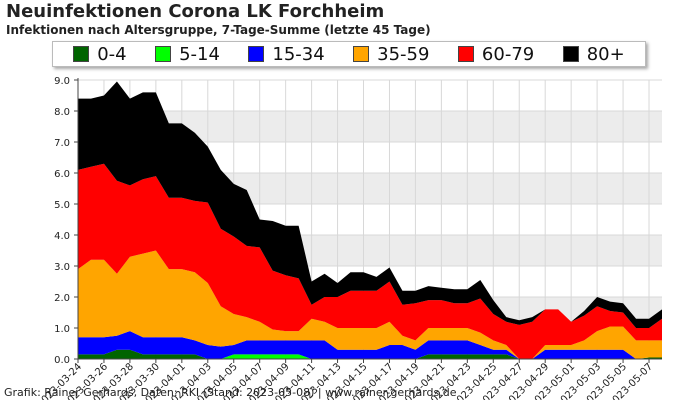 The height and width of the screenshot is (400, 700). What do you see at coordinates (62, 267) in the screenshot?
I see `y-tick-label: 3.0` at bounding box center [62, 267].